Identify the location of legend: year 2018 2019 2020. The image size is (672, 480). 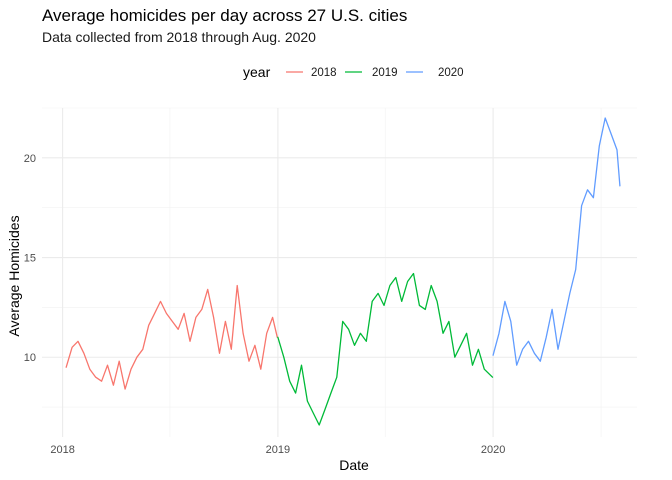
(353, 72).